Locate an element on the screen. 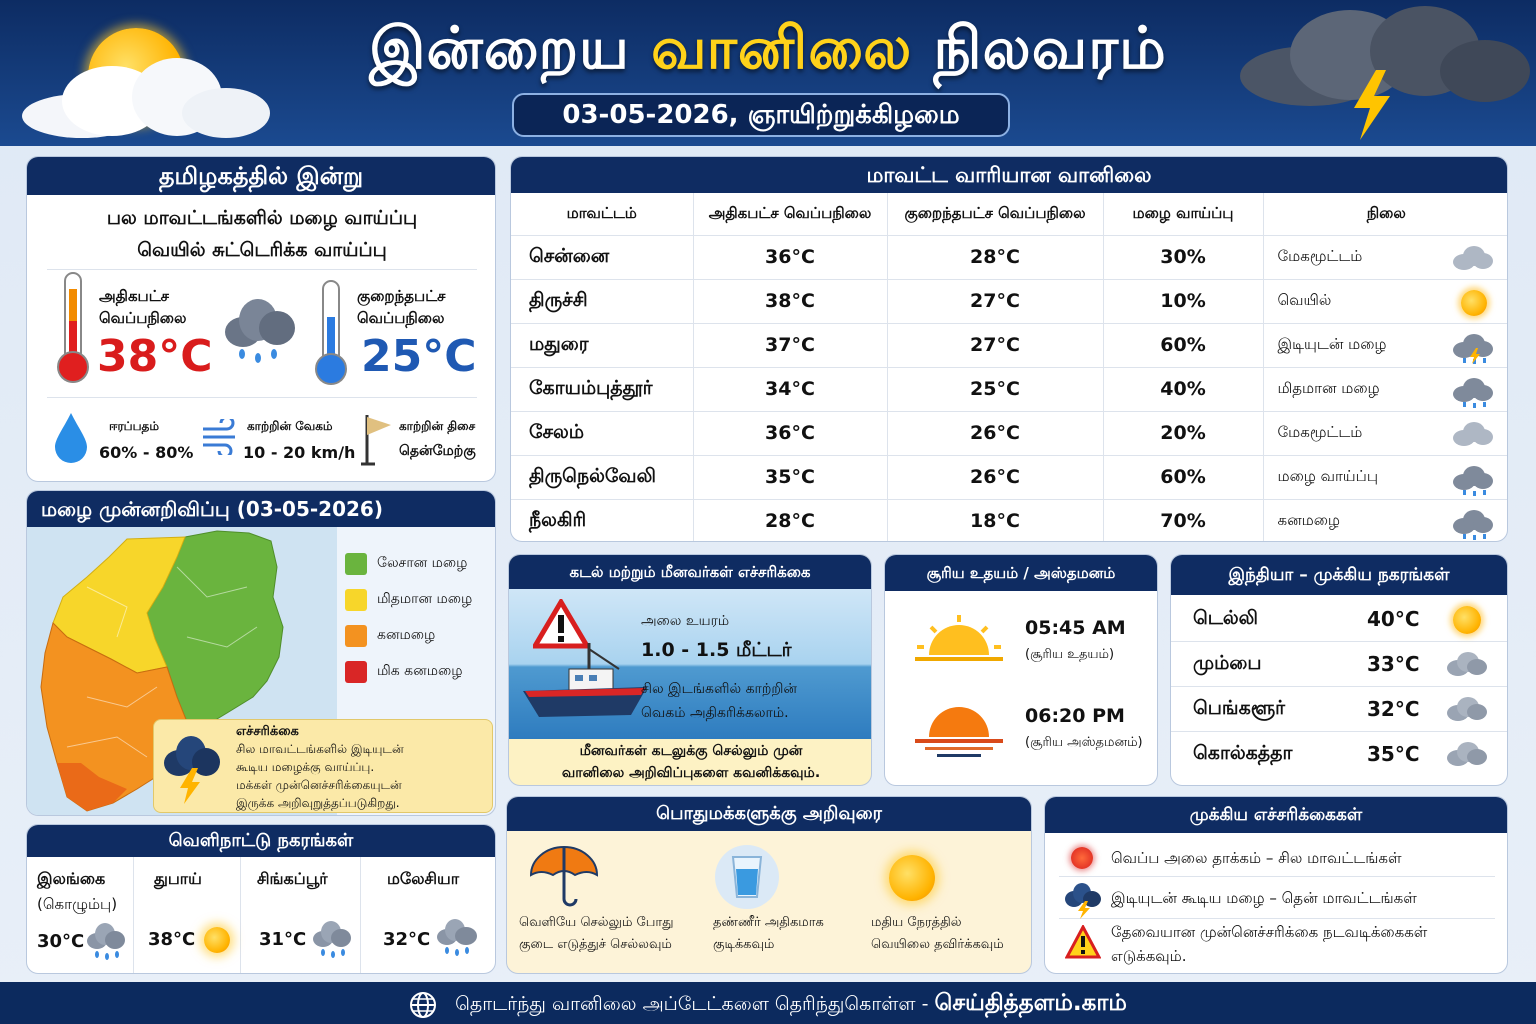 Image resolution: width=1536 pixels, height=1024 pixels. district-name-text: மதுரை is located at coordinates (559, 343).